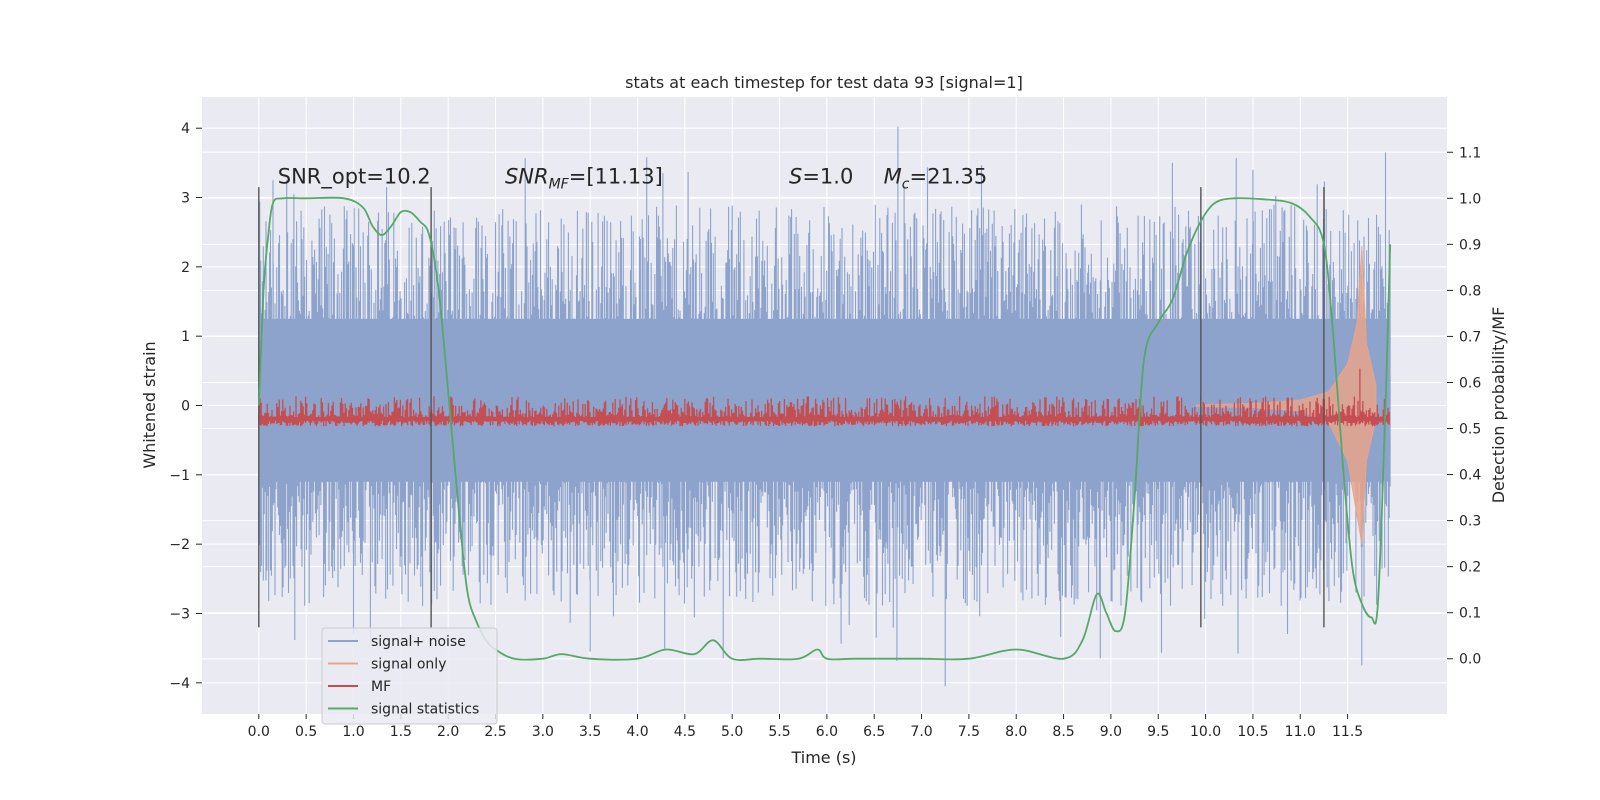 This screenshot has height=800, width=1600. What do you see at coordinates (936, 179) in the screenshot?
I see `annotation: Mc=21.35` at bounding box center [936, 179].